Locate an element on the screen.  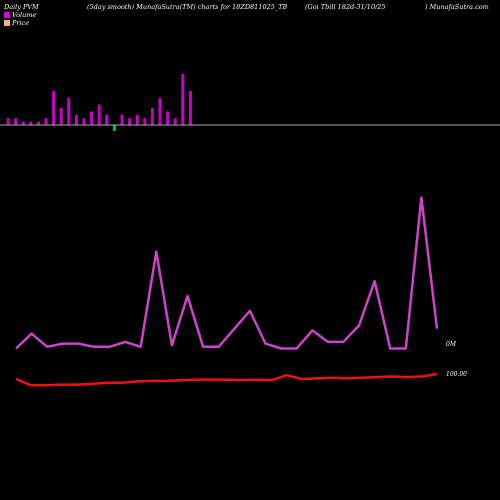
legend-price-label: Price is located at coordinates (21, 23).